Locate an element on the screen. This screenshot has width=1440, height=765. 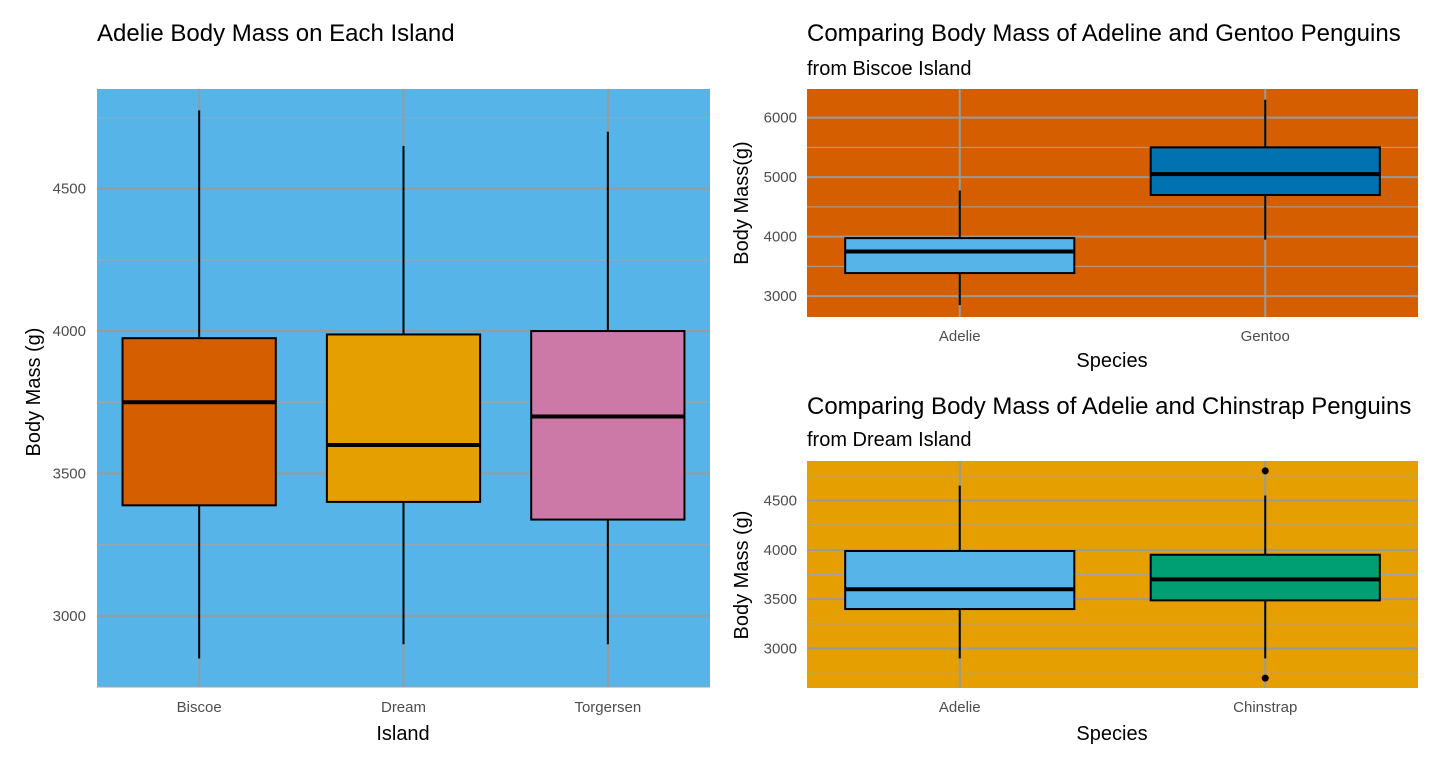
box-dream is located at coordinates (403, 395).